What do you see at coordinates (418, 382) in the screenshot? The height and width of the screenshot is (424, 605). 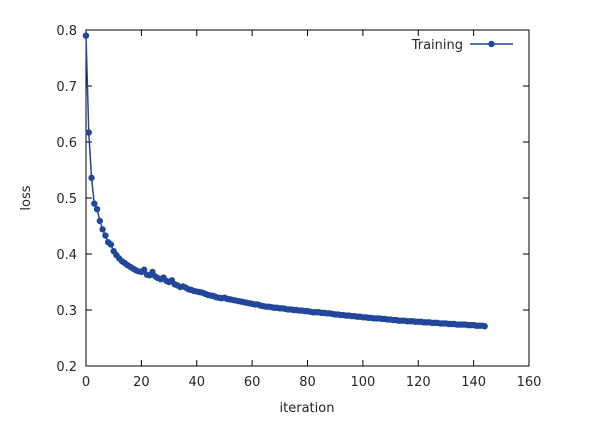 I see `x-tick-label: 120` at bounding box center [418, 382].